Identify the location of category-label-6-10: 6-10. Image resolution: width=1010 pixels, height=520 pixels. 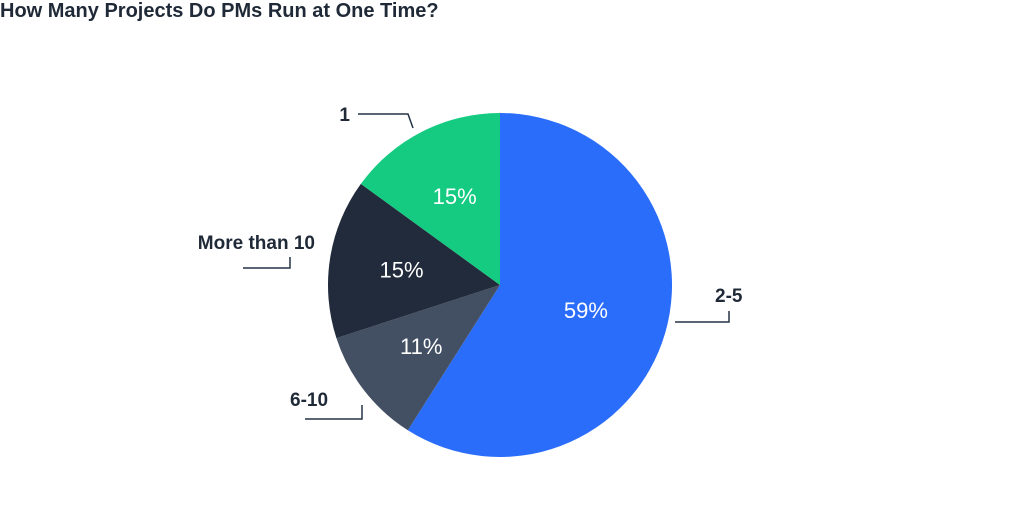
(309, 400).